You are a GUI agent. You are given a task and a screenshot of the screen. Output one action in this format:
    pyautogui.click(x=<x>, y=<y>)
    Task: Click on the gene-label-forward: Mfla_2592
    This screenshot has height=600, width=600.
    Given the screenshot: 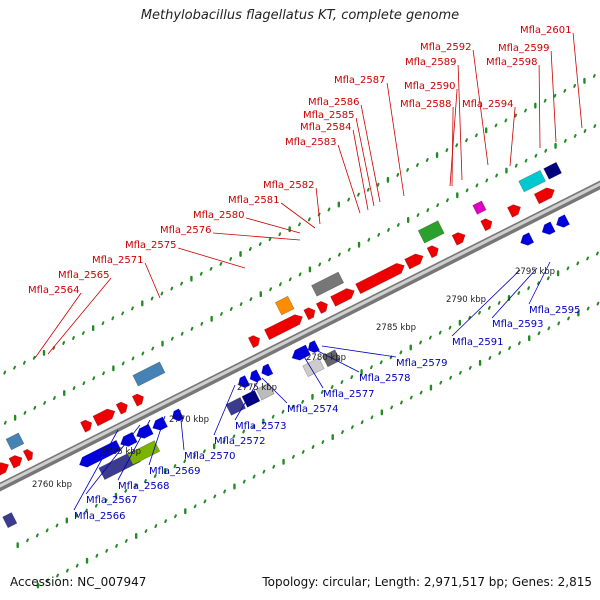 What is the action you would take?
    pyautogui.click(x=446, y=47)
    